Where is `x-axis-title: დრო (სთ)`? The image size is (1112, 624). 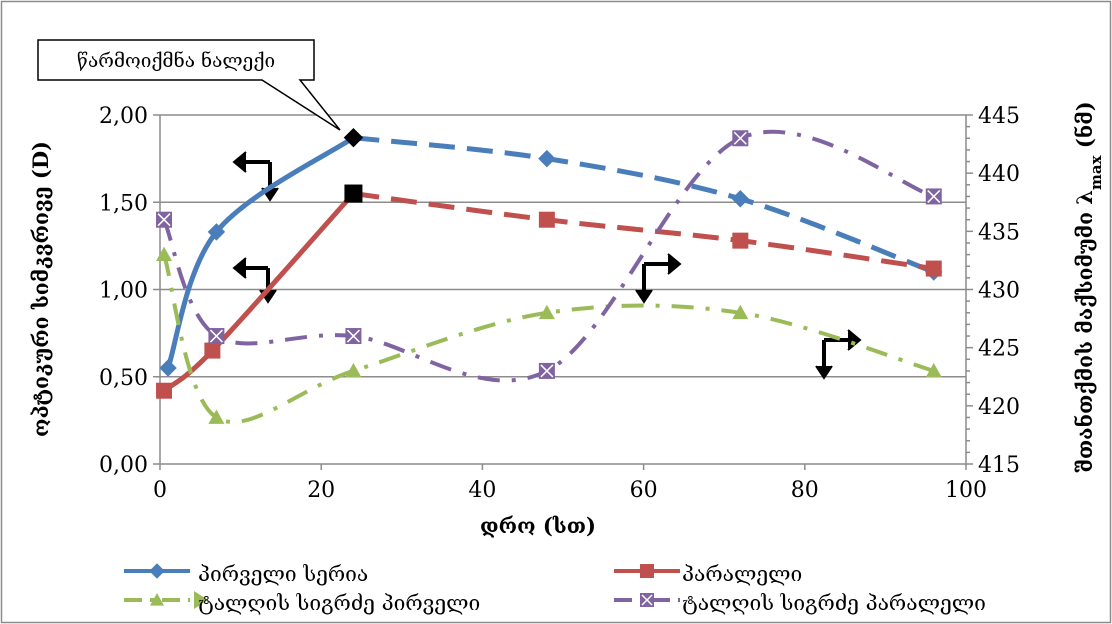 x-axis-title: დრო (სთ) is located at coordinates (538, 525).